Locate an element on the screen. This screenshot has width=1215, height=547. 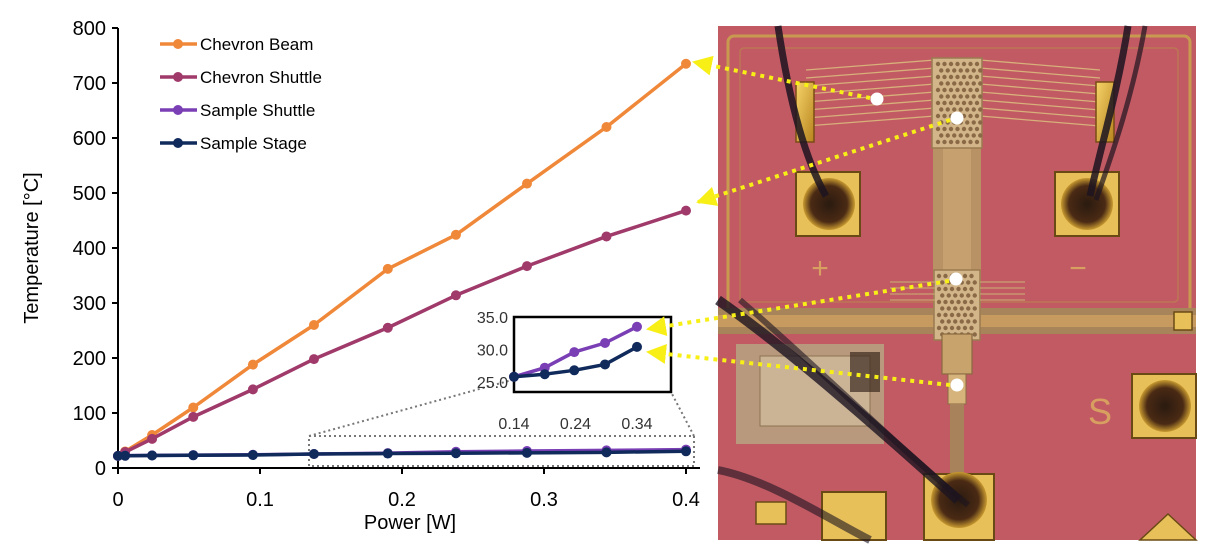
legend-marker-sample-stage is located at coordinates (178, 143).